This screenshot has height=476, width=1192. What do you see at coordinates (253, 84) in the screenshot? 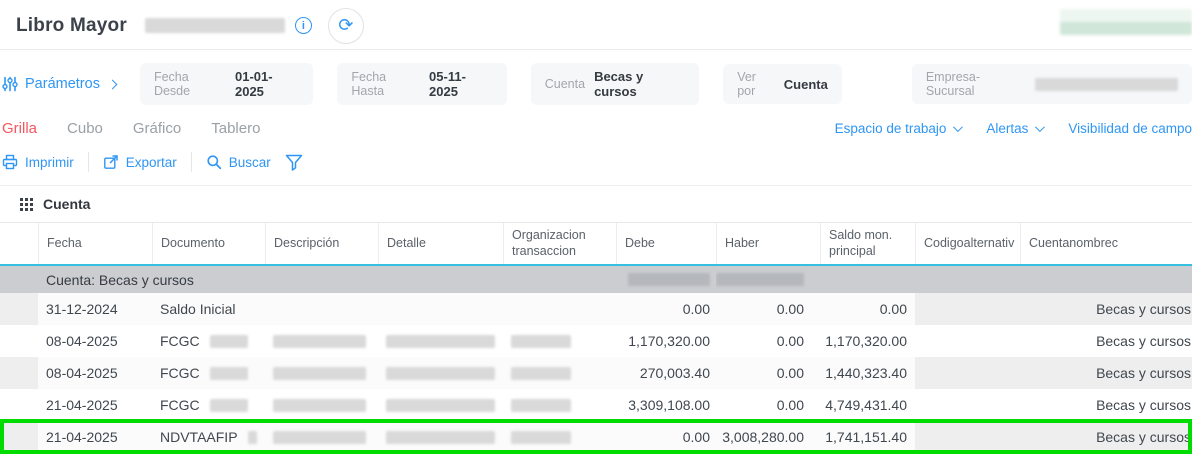
I see `chip-value: 01-01-2025` at bounding box center [253, 84].